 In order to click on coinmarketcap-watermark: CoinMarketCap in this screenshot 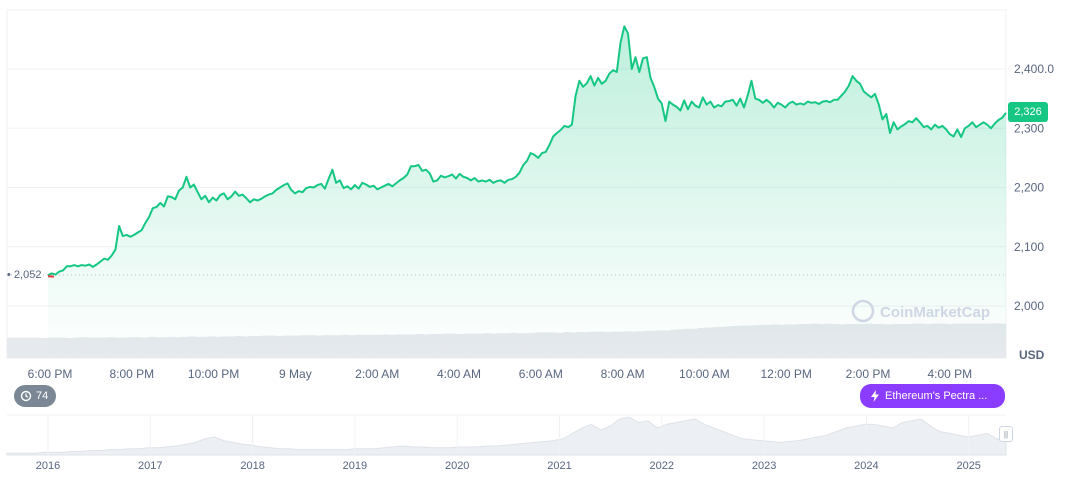, I will do `click(920, 311)`.